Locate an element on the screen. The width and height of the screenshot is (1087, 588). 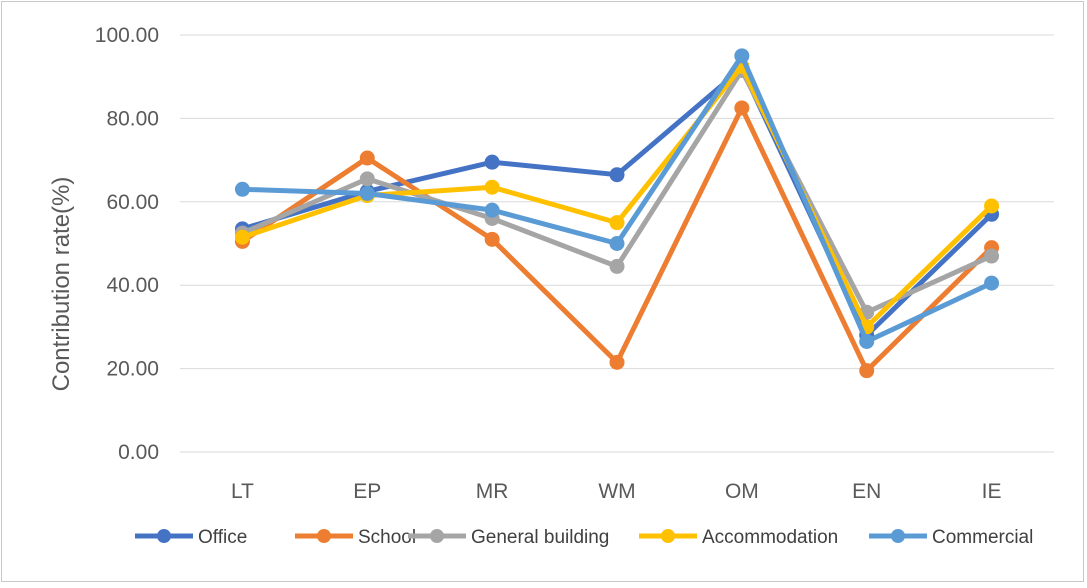
y-tick-label: 60.00 is located at coordinates (132, 202).